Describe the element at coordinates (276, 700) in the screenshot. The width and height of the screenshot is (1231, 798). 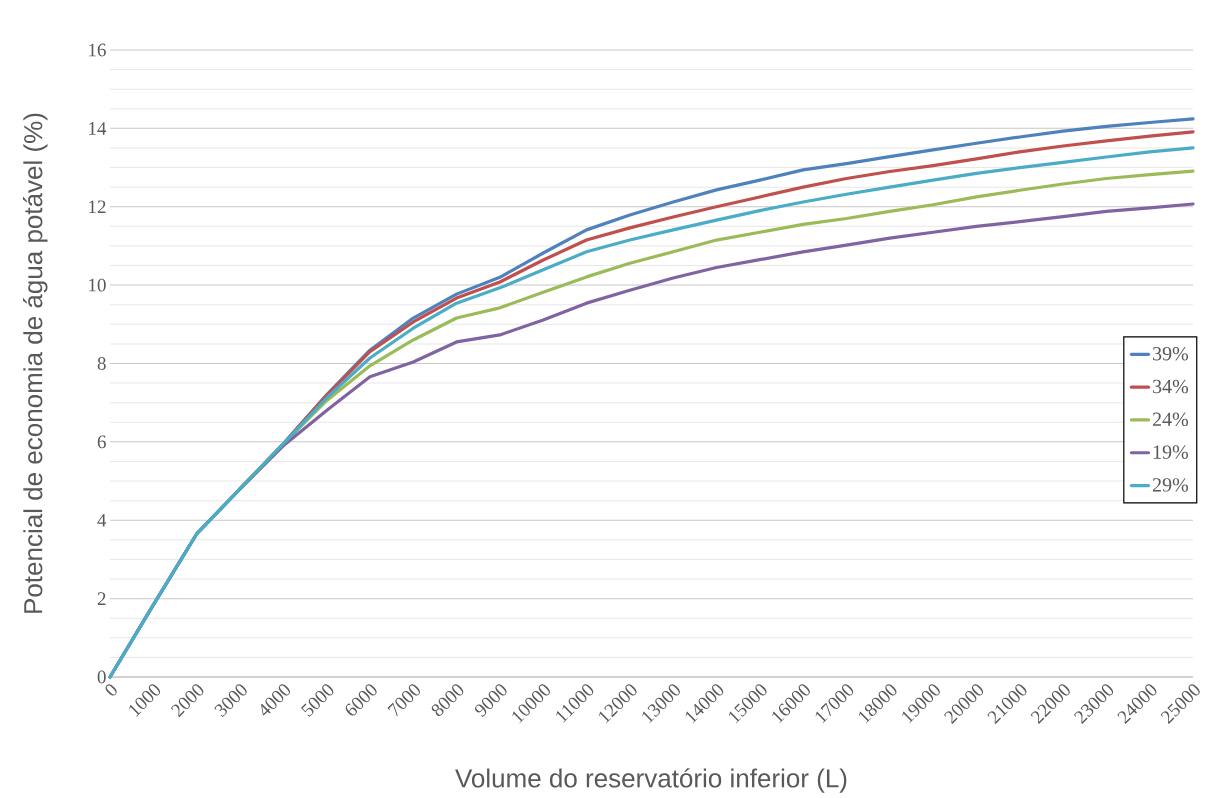
I see `x-tick-label: 4000` at that location.